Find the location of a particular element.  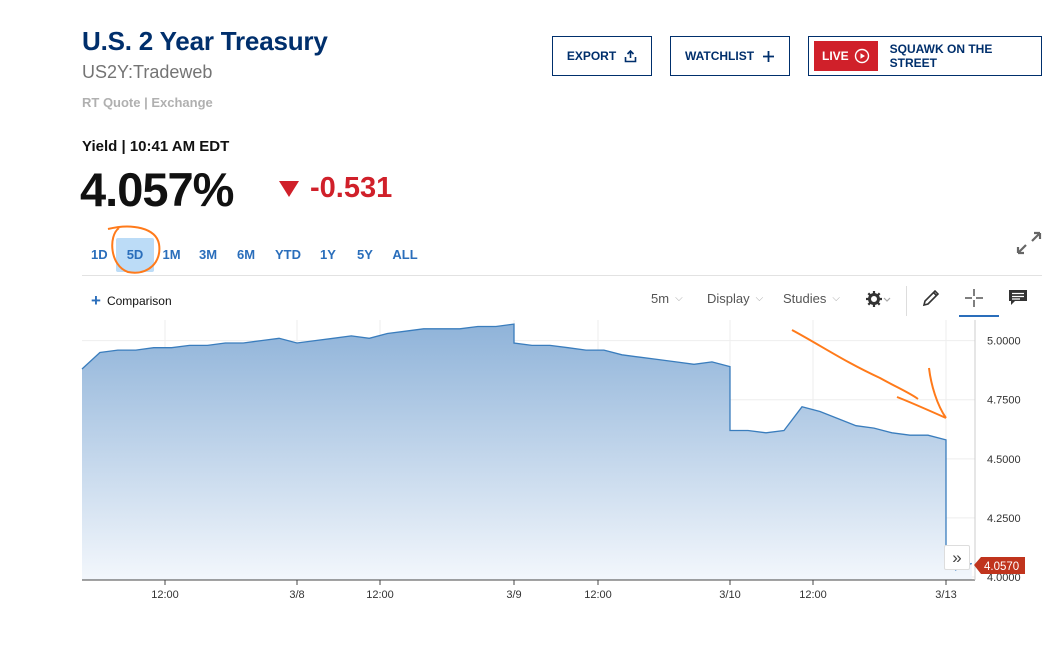

plus-icon: + is located at coordinates (96, 300).